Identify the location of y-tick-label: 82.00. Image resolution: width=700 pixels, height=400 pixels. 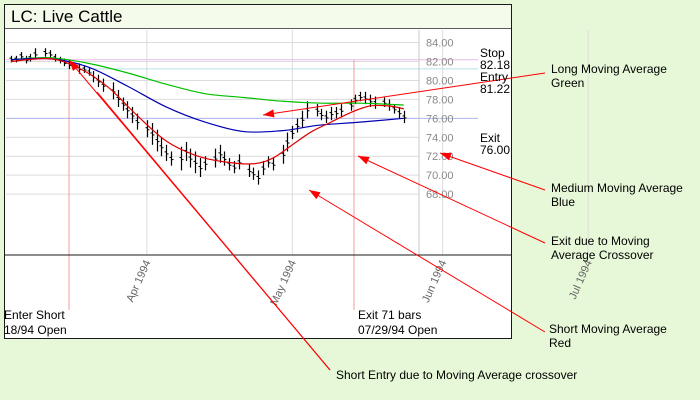
(440, 63).